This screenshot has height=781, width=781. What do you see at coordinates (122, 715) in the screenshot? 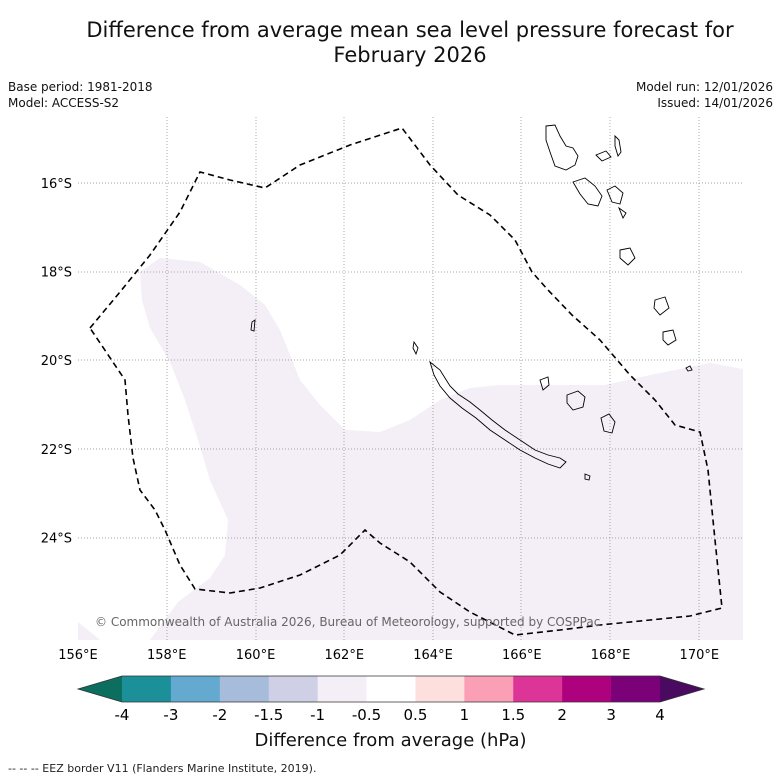
I see `colorbar-tick: -4` at bounding box center [122, 715].